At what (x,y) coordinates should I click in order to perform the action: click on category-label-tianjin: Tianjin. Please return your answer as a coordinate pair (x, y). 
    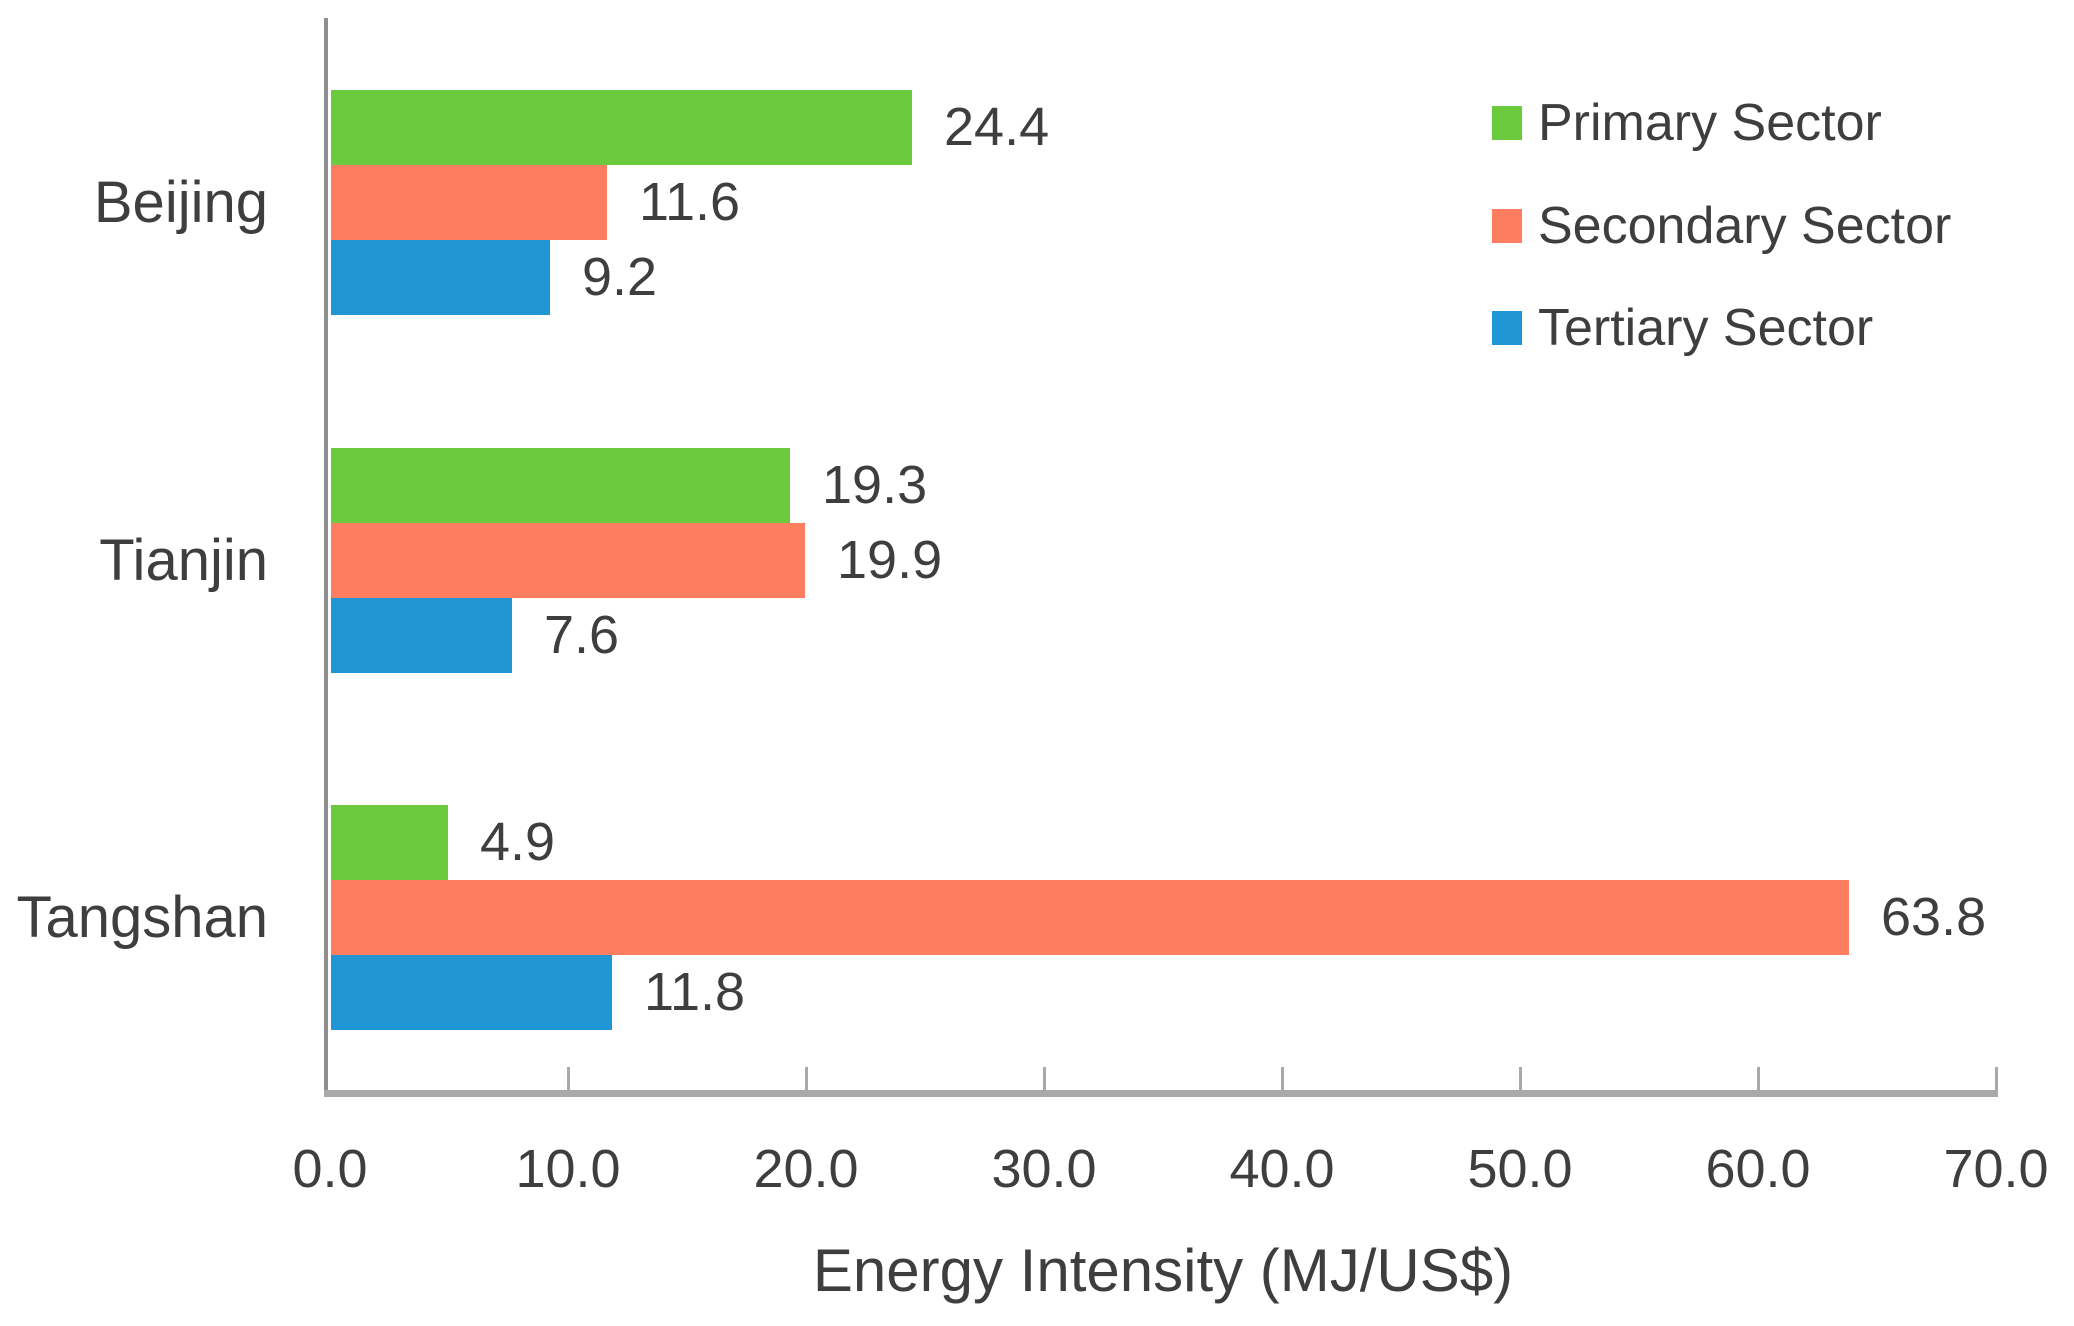
    Looking at the image, I should click on (183, 560).